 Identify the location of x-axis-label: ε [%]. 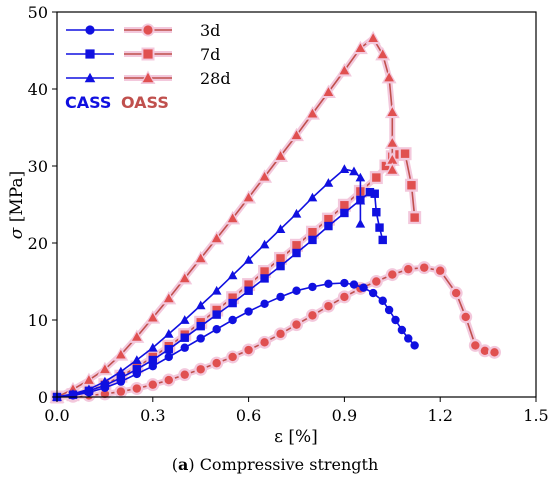
(296, 437).